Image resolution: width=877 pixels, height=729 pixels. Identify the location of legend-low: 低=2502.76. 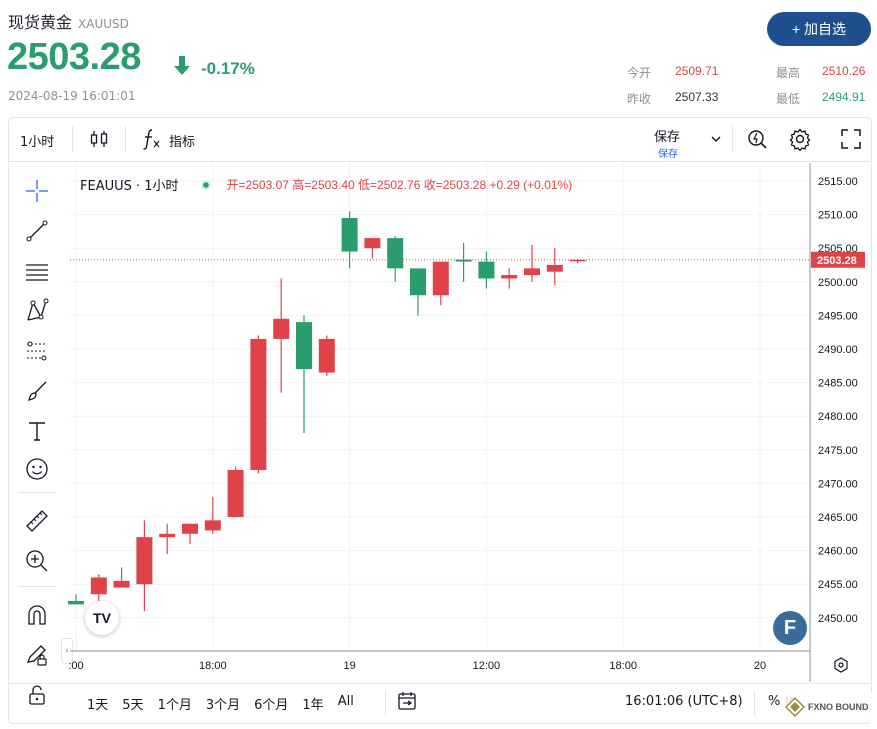
(389, 185).